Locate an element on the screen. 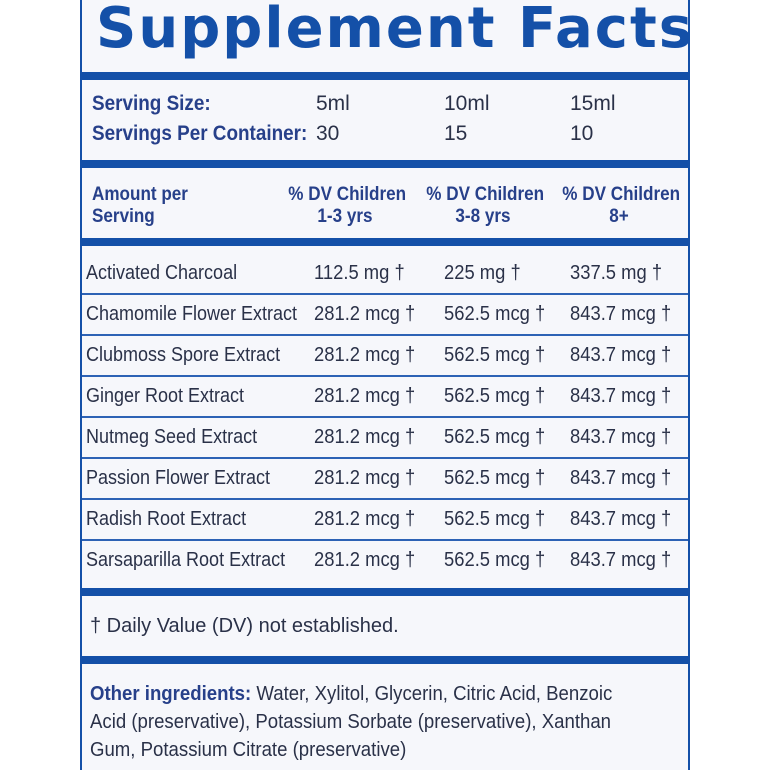  column-header-children-1-3: % DV Children 1-3 yrs is located at coordinates (347, 206).